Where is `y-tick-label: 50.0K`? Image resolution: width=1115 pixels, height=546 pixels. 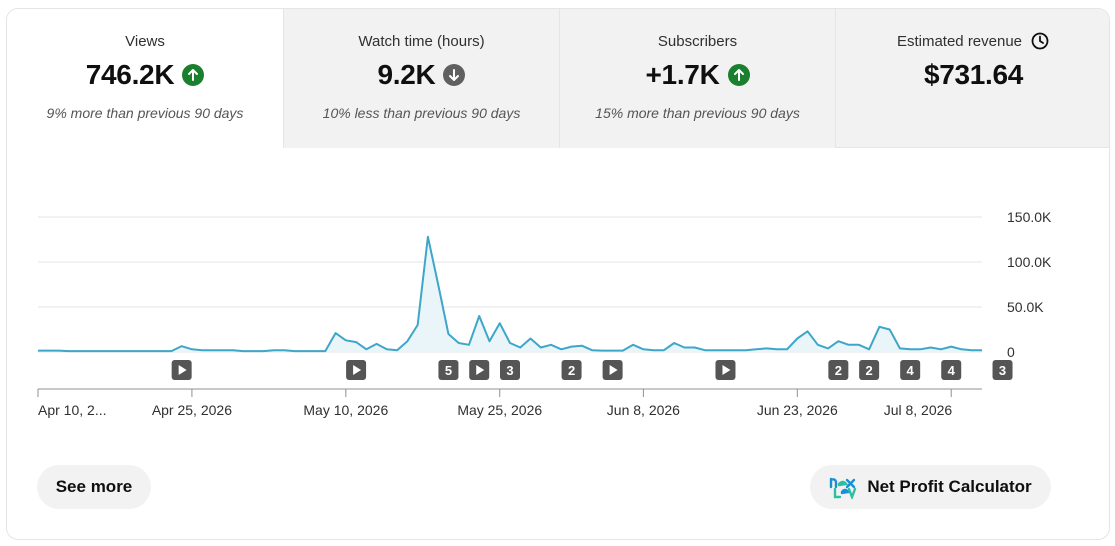 y-tick-label: 50.0K is located at coordinates (1025, 307).